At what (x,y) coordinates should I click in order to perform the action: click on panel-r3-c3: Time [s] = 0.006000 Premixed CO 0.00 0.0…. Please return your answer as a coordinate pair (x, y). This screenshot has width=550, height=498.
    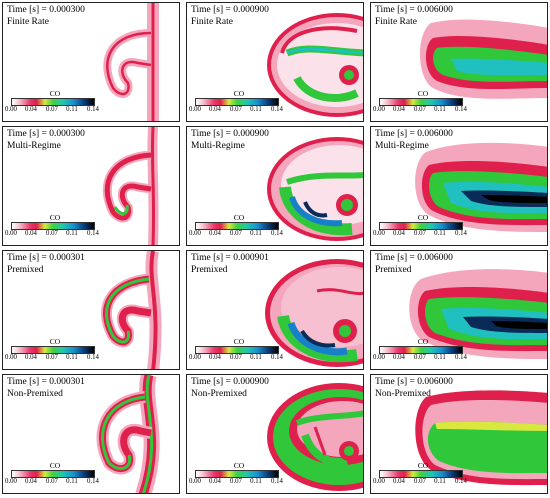
    Looking at the image, I should click on (459, 310).